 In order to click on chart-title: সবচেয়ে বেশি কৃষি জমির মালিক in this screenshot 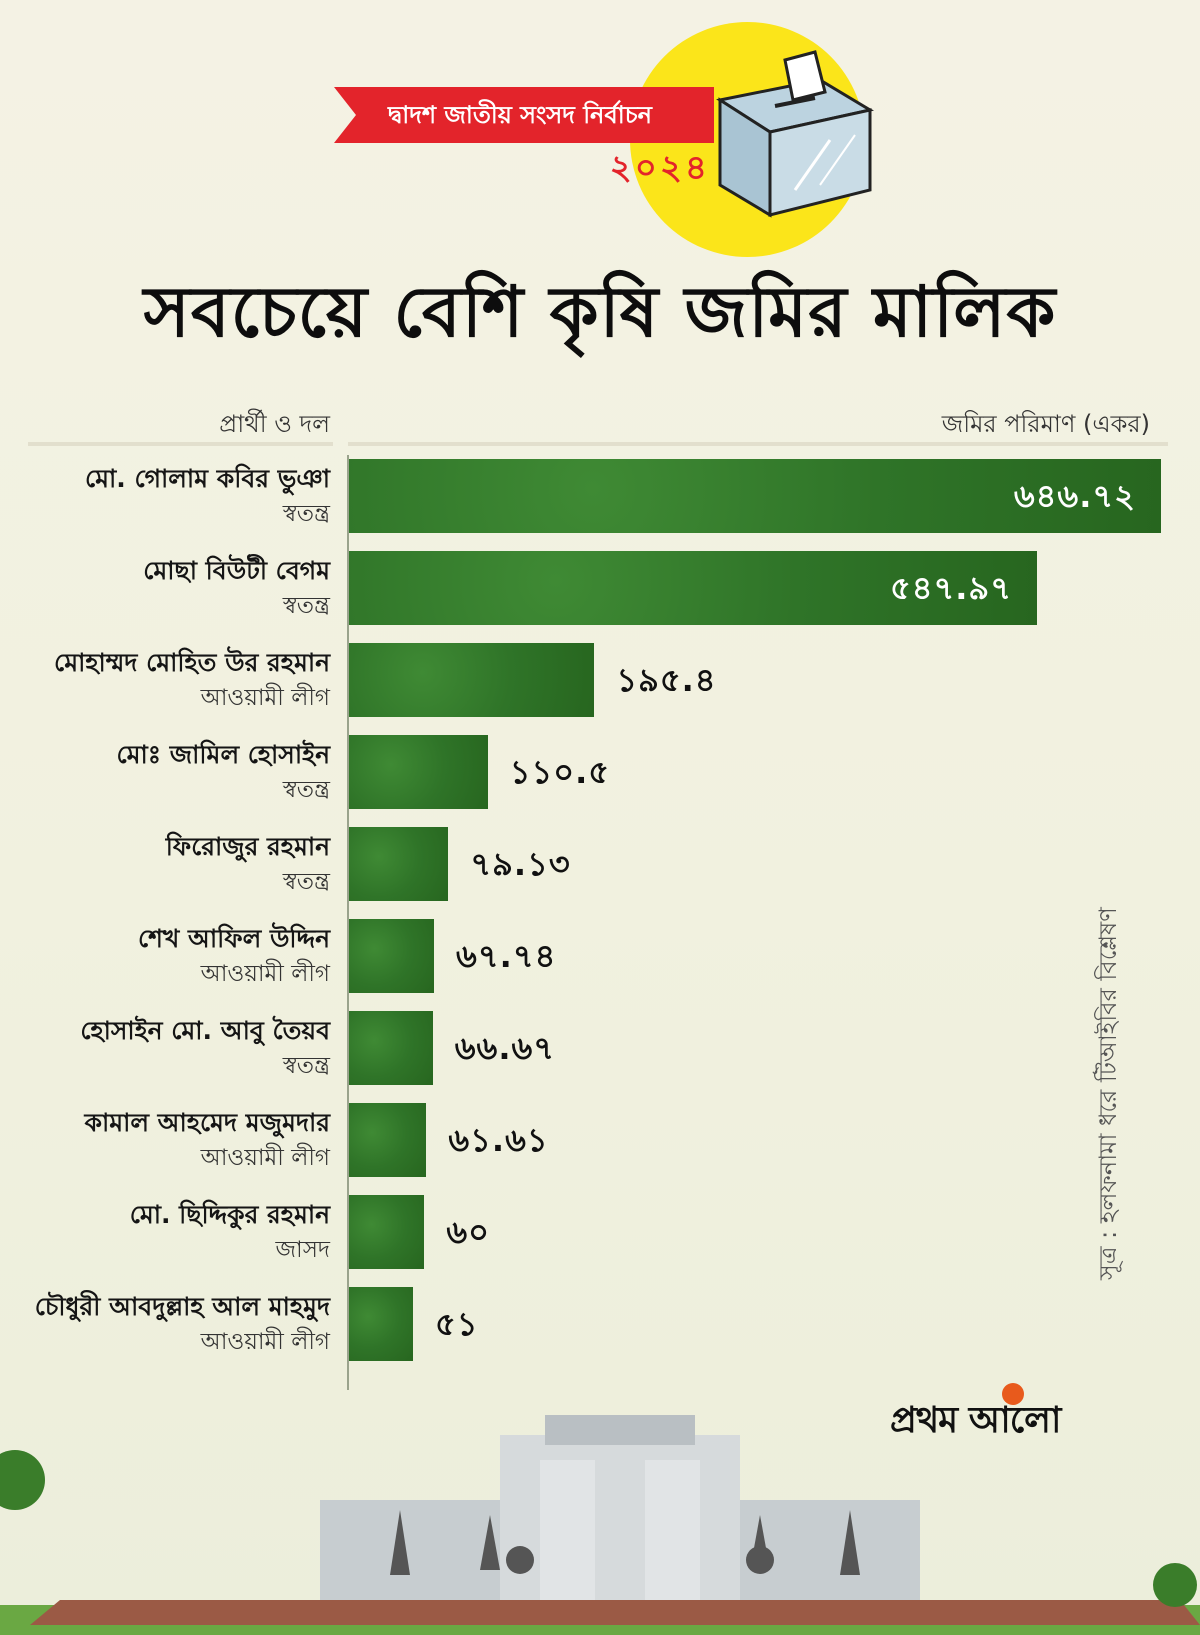, I will do `click(600, 312)`.